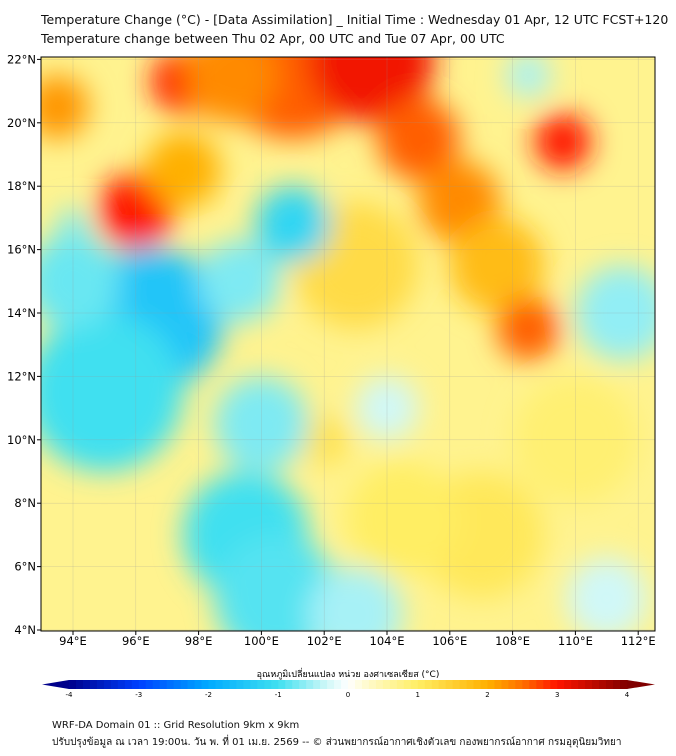  I want to click on latitude-tick-label: 18°N, so click(21, 186).